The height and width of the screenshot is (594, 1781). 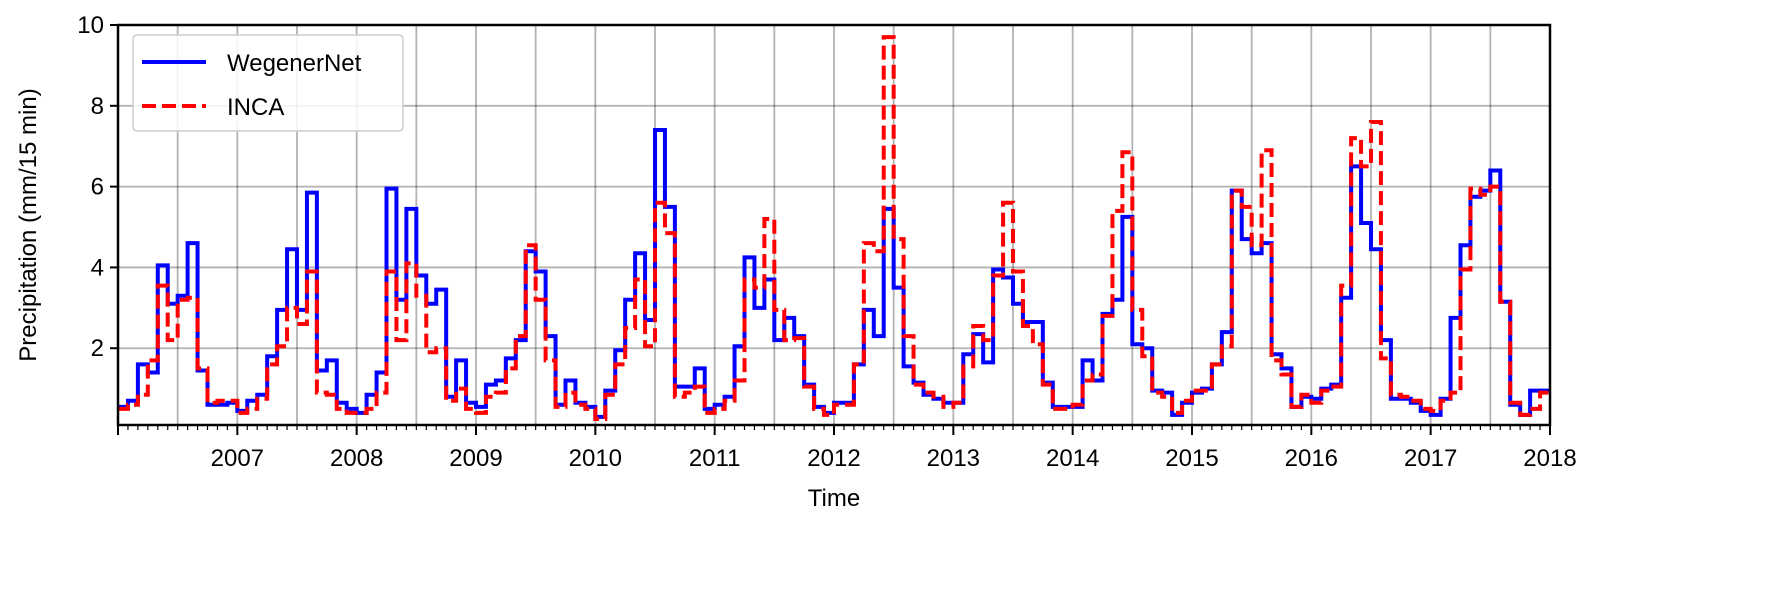 What do you see at coordinates (356, 458) in the screenshot?
I see `x-tick-label: 2008` at bounding box center [356, 458].